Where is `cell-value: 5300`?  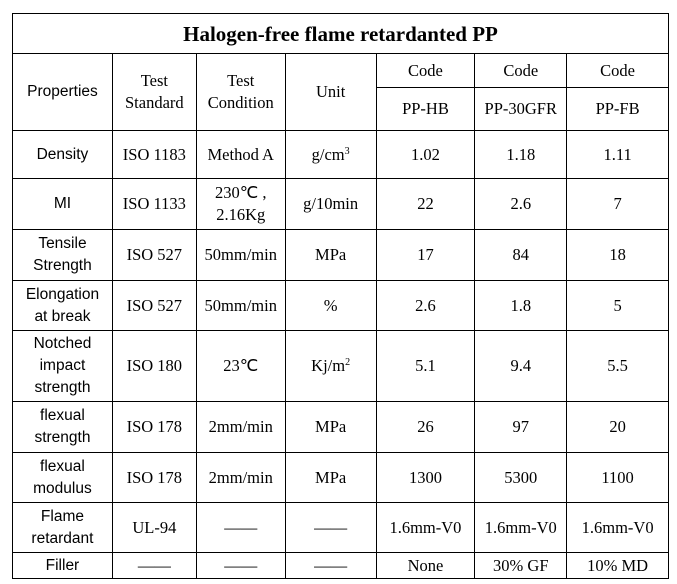 cell-value: 5300 is located at coordinates (521, 477).